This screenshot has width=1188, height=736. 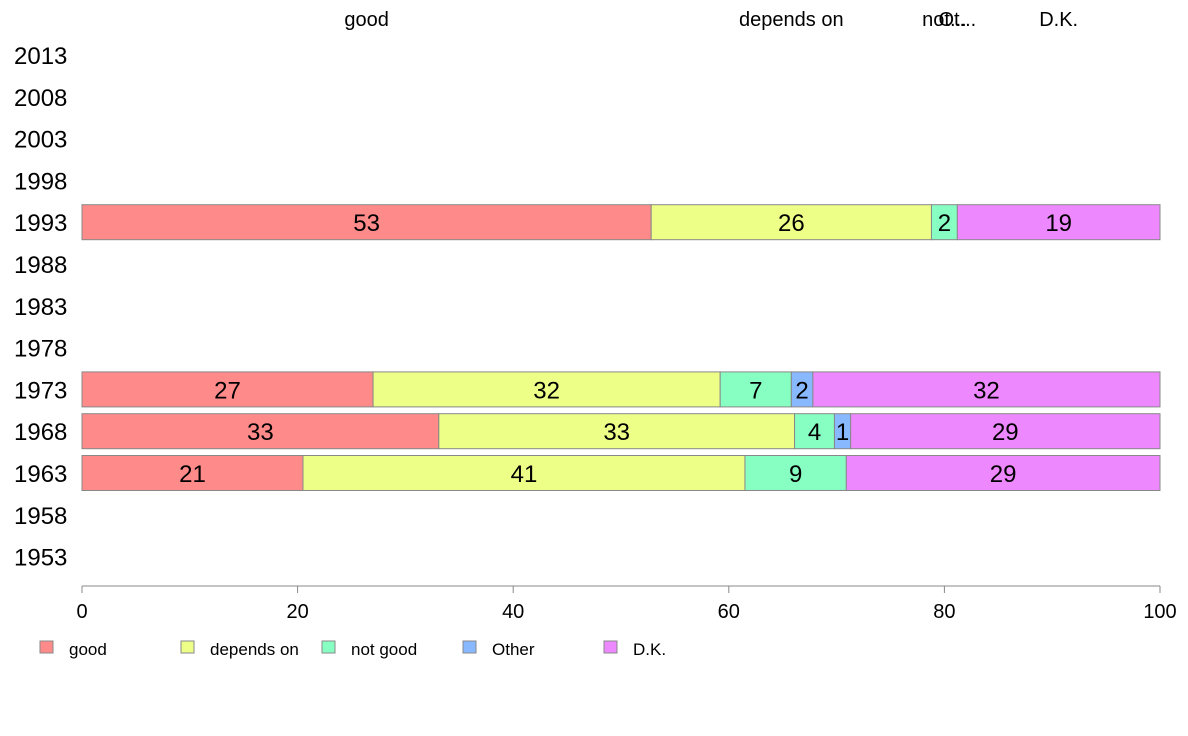 I want to click on legend-label: Other, so click(x=513, y=649).